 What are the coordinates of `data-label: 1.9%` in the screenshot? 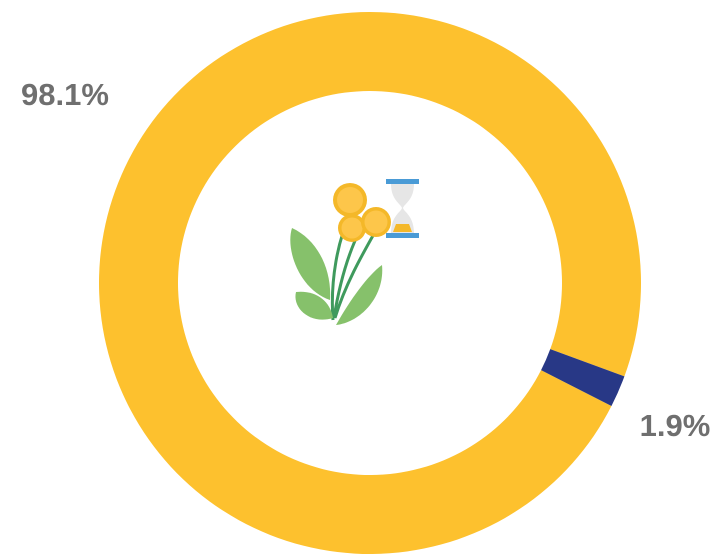 It's located at (675, 425).